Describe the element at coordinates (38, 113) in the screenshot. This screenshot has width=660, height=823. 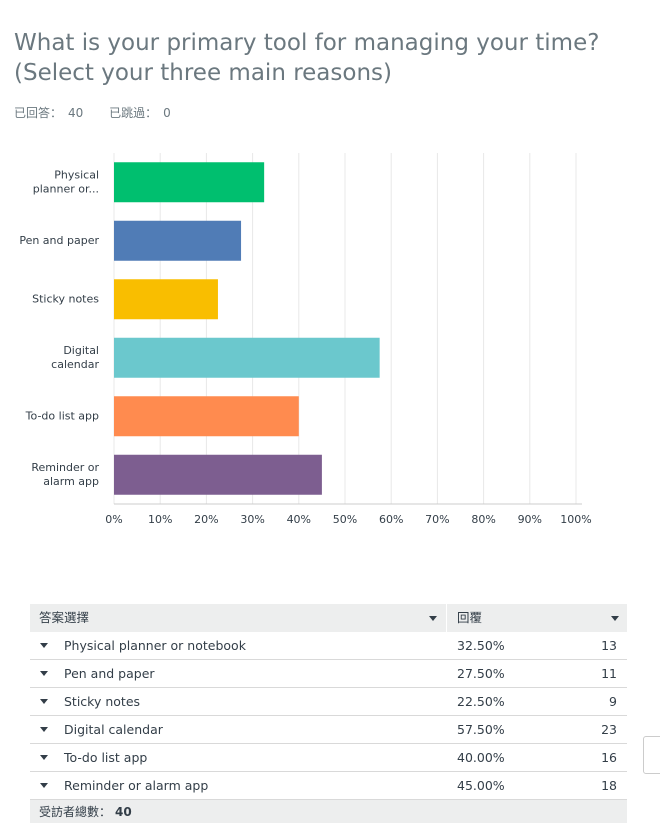
I see `answered-label: 已回答：` at that location.